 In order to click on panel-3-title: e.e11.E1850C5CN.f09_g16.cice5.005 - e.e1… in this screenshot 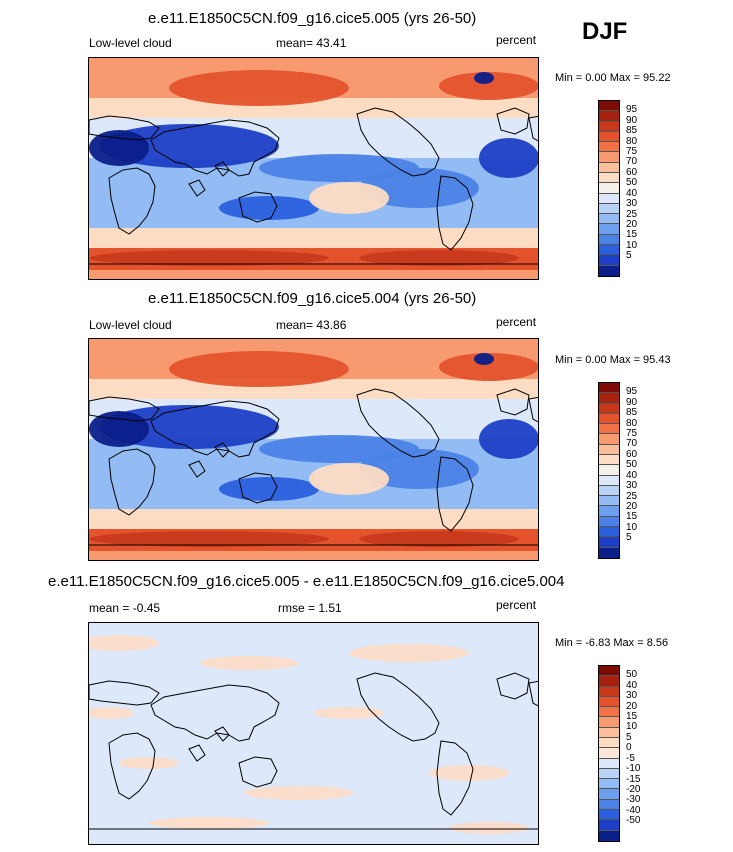, I will do `click(306, 581)`.